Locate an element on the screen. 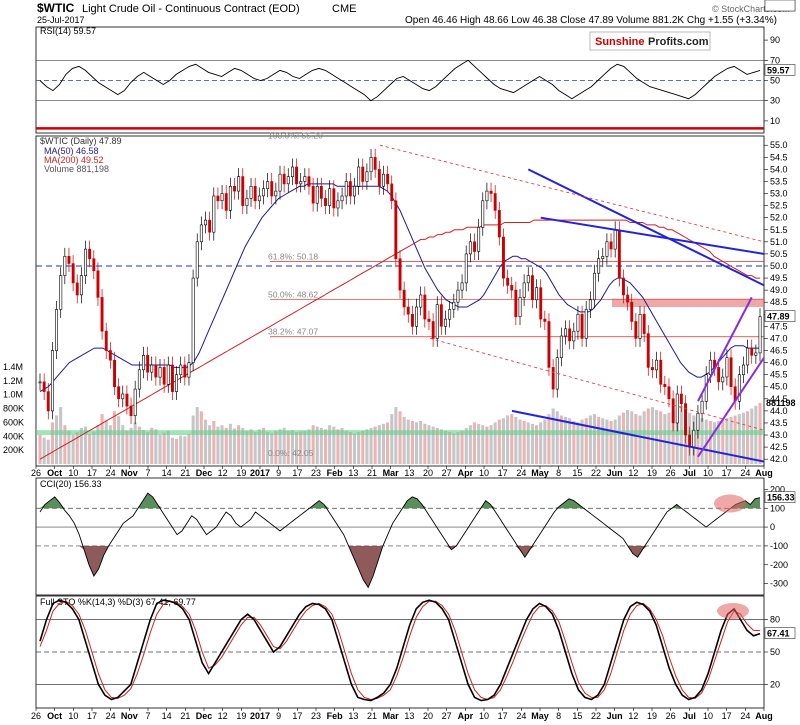 The width and height of the screenshot is (800, 725). x-tick-label: 8 is located at coordinates (558, 716).